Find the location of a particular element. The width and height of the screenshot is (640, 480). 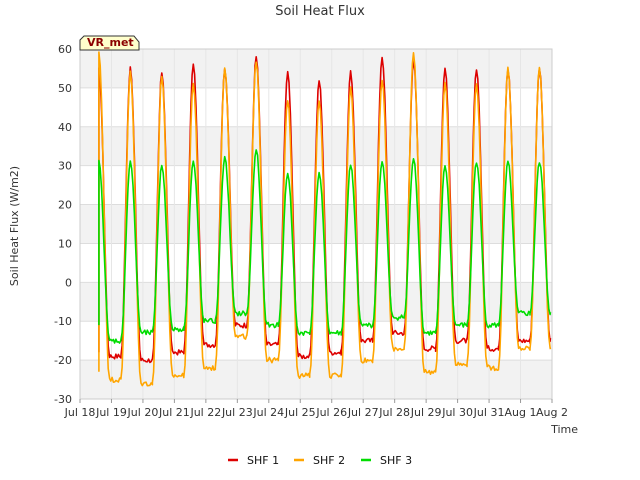

legend-label: SHF 2 is located at coordinates (329, 460).